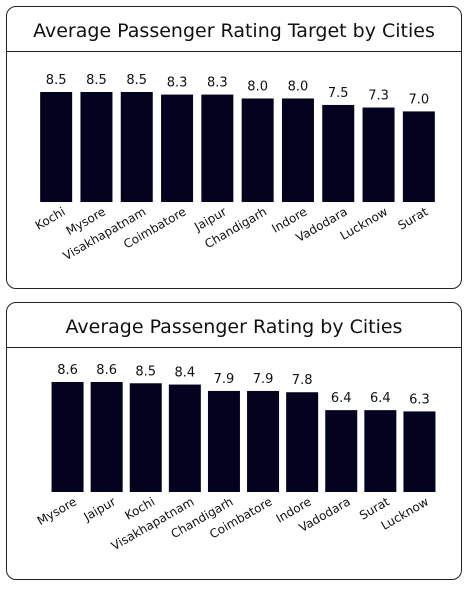  Describe the element at coordinates (419, 399) in the screenshot. I see `data-label: 6.3` at that location.